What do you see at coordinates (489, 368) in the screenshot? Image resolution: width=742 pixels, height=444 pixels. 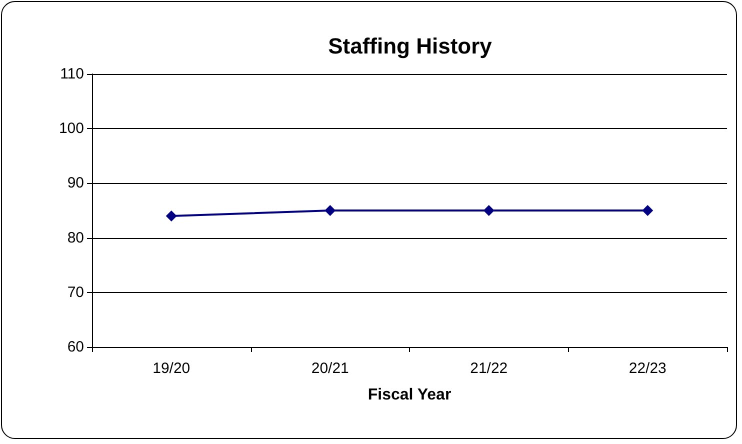 I see `x-tick-label: 21/22` at bounding box center [489, 368].